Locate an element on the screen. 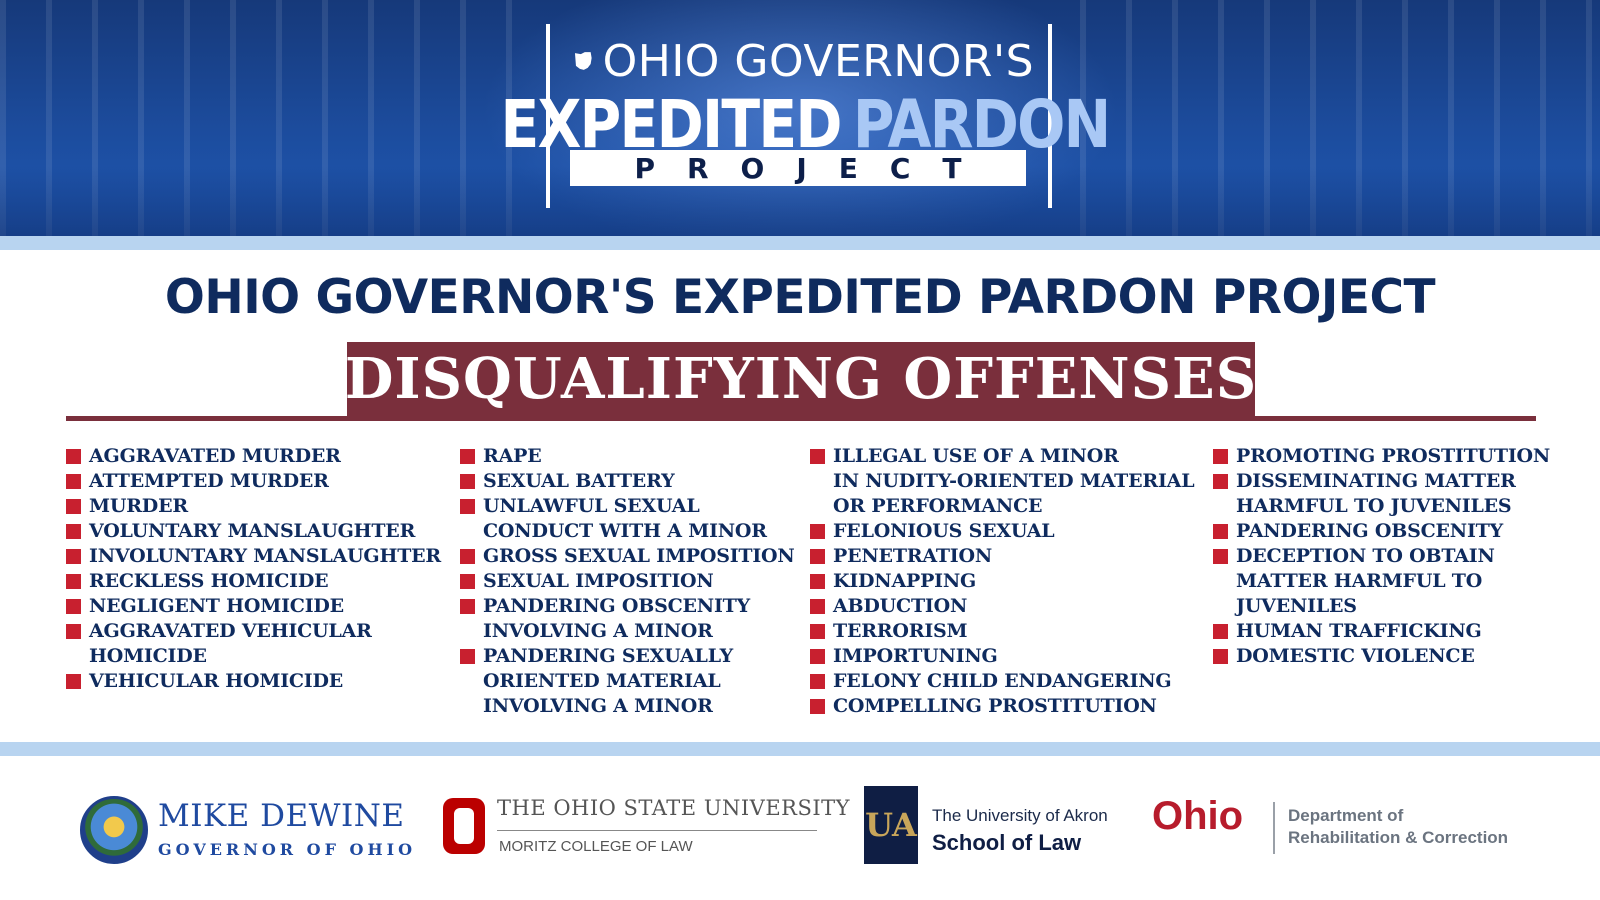 The image size is (1600, 900). offense-item: DISSEMINATING MATTER HARMFUL TO JUVENILES is located at coordinates (1398, 494).